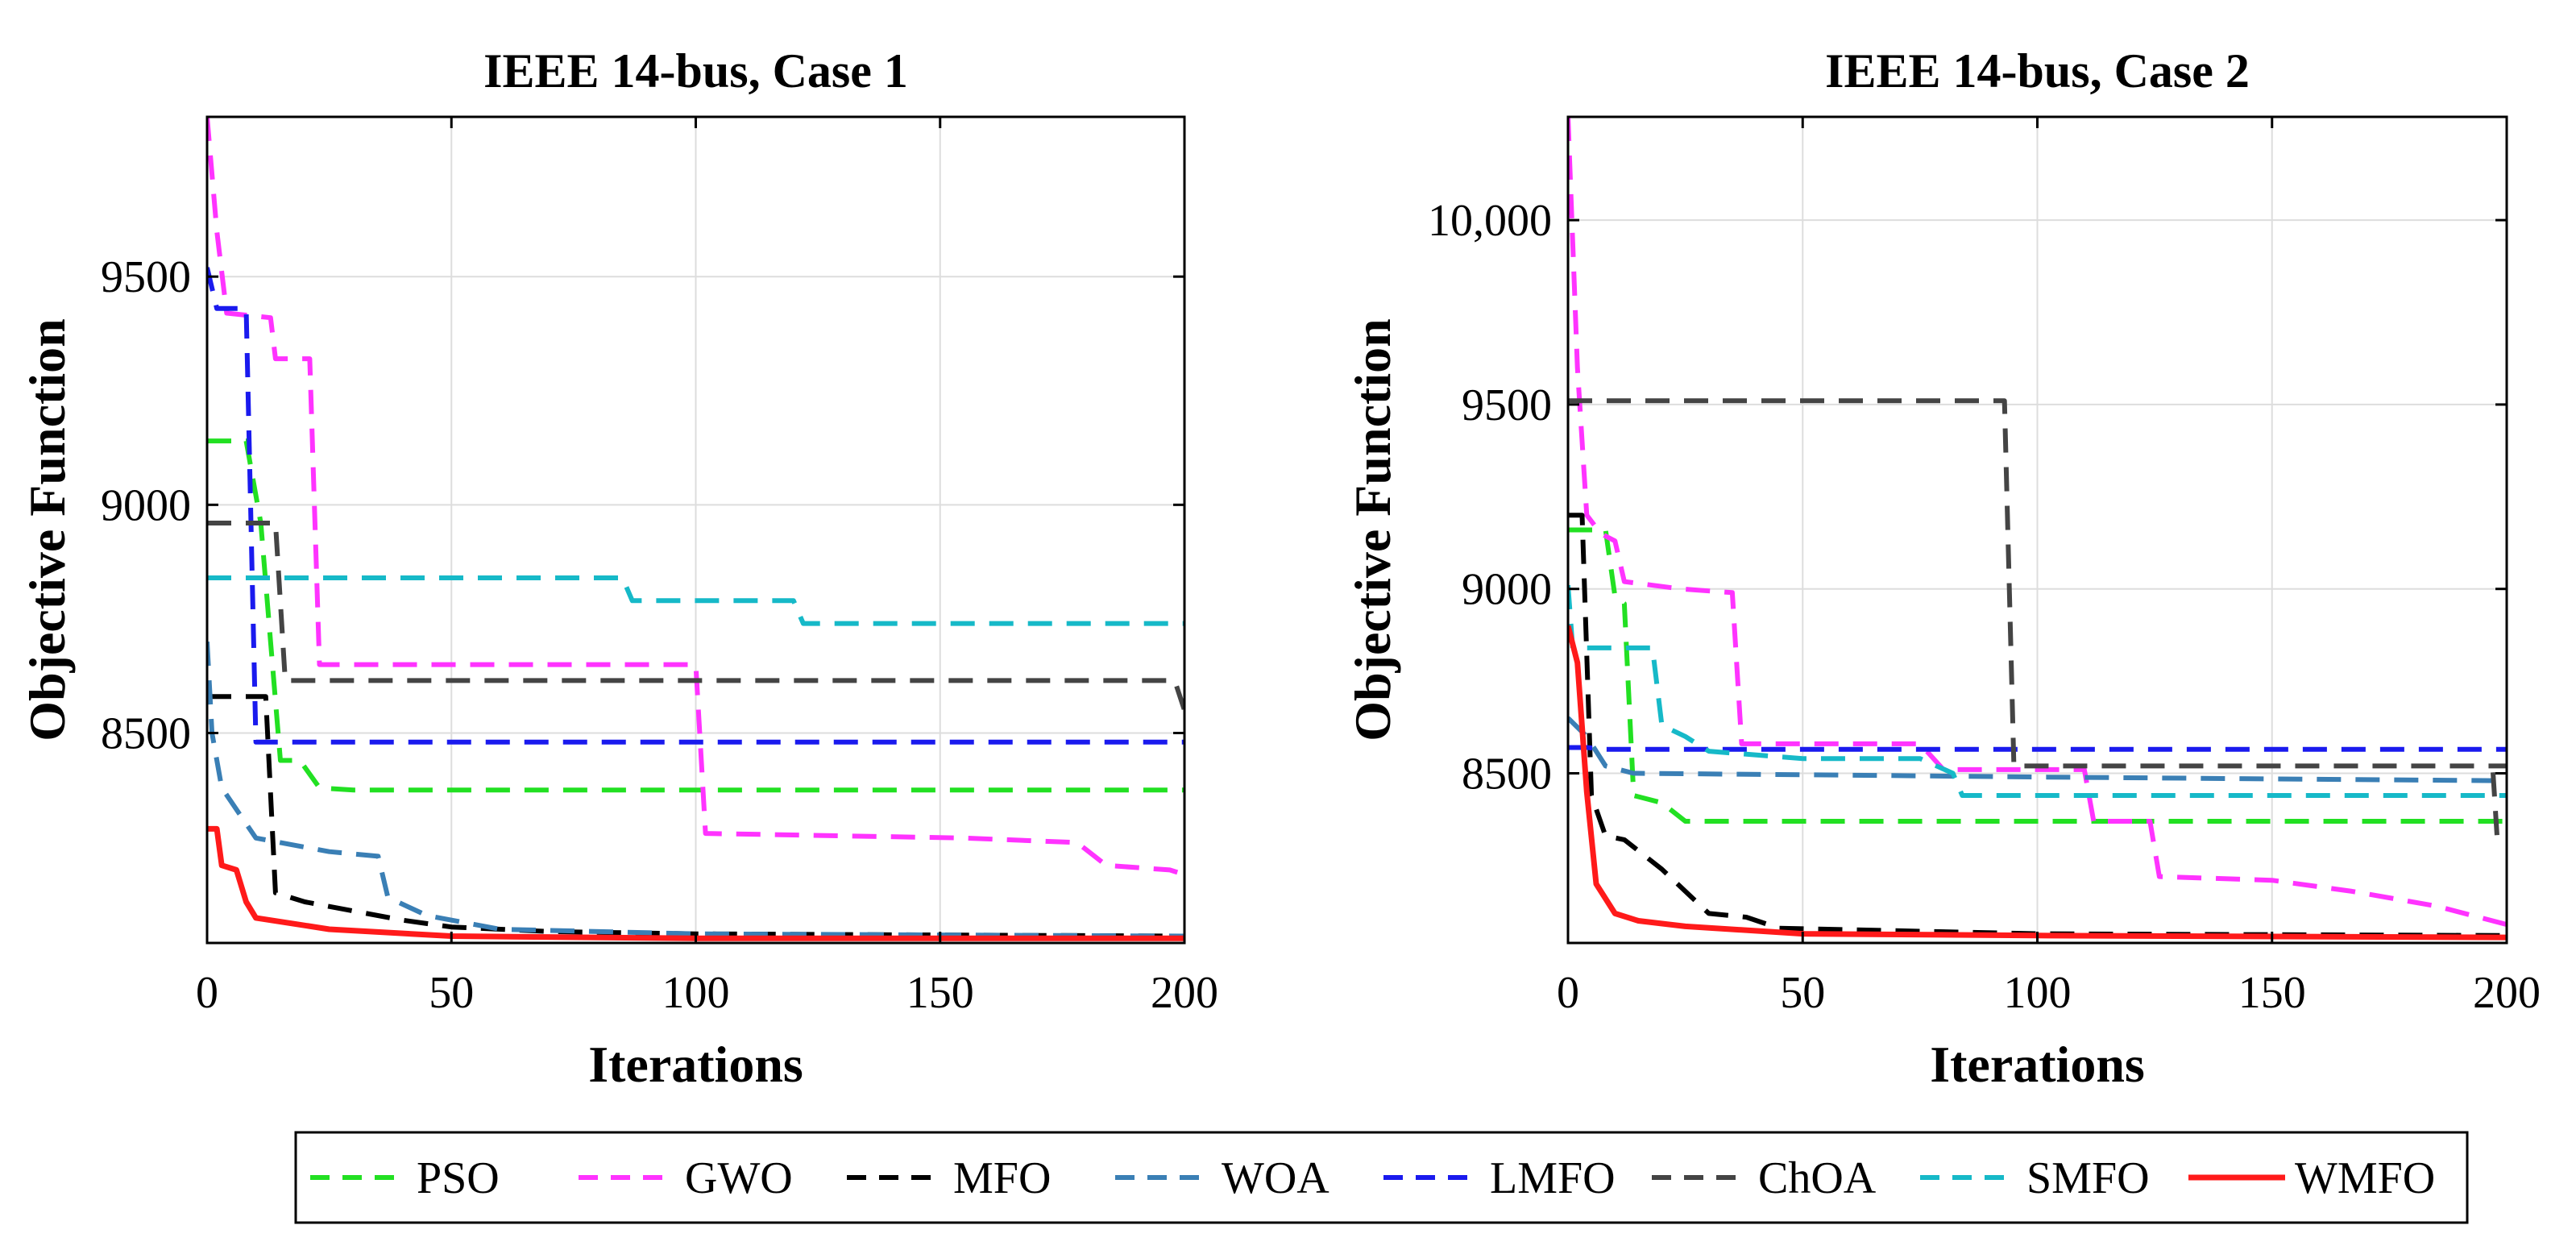  I want to click on chart-title: IEEE 14-bus, Case 1, so click(695, 71).